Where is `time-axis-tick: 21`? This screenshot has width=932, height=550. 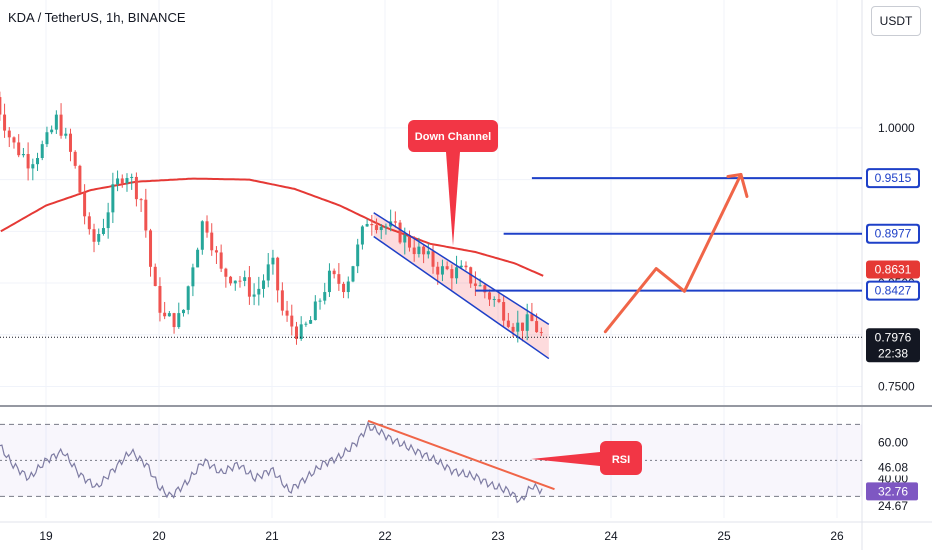 time-axis-tick: 21 is located at coordinates (272, 536).